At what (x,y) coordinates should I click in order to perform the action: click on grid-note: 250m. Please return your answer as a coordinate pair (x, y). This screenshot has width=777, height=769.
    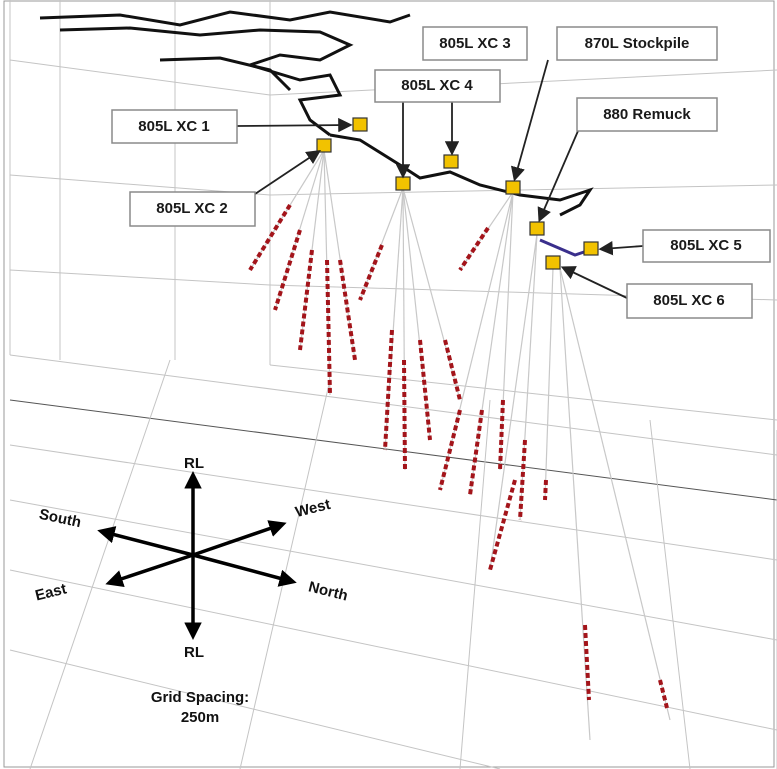
    Looking at the image, I should click on (200, 717).